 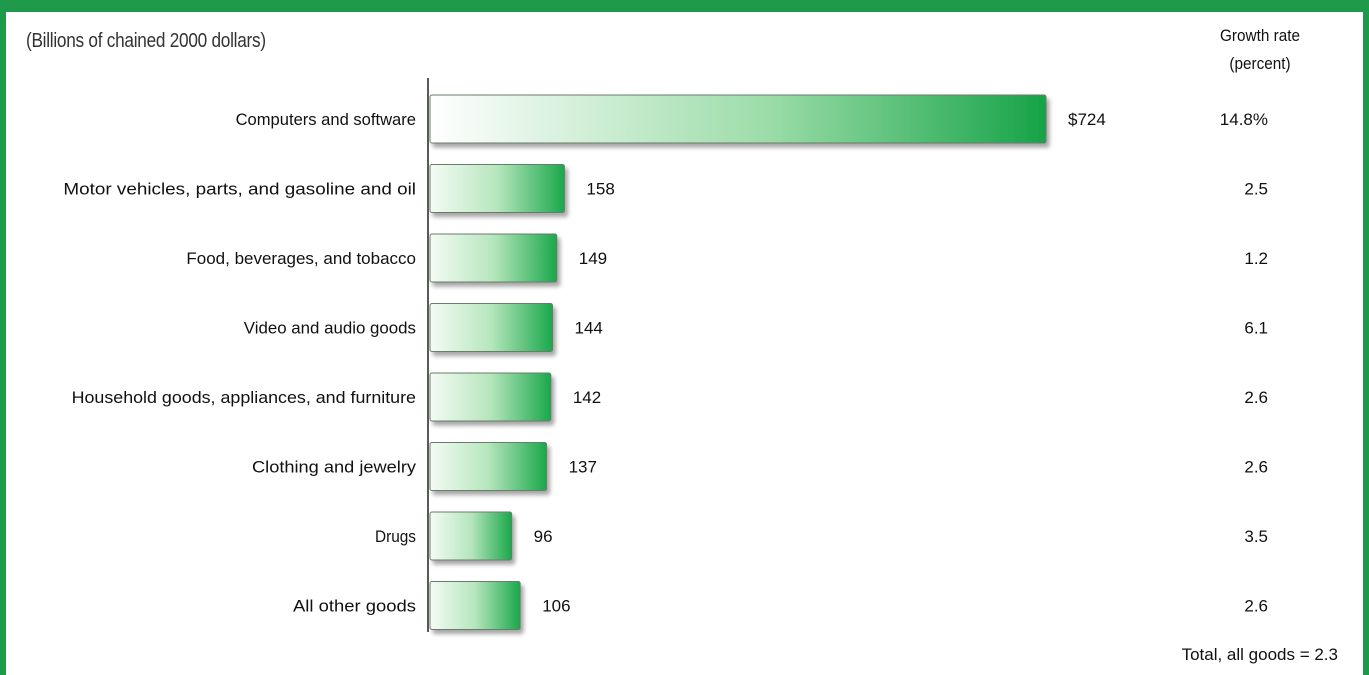 I want to click on category-label: Food, beverages, and tobacco, so click(x=301, y=258).